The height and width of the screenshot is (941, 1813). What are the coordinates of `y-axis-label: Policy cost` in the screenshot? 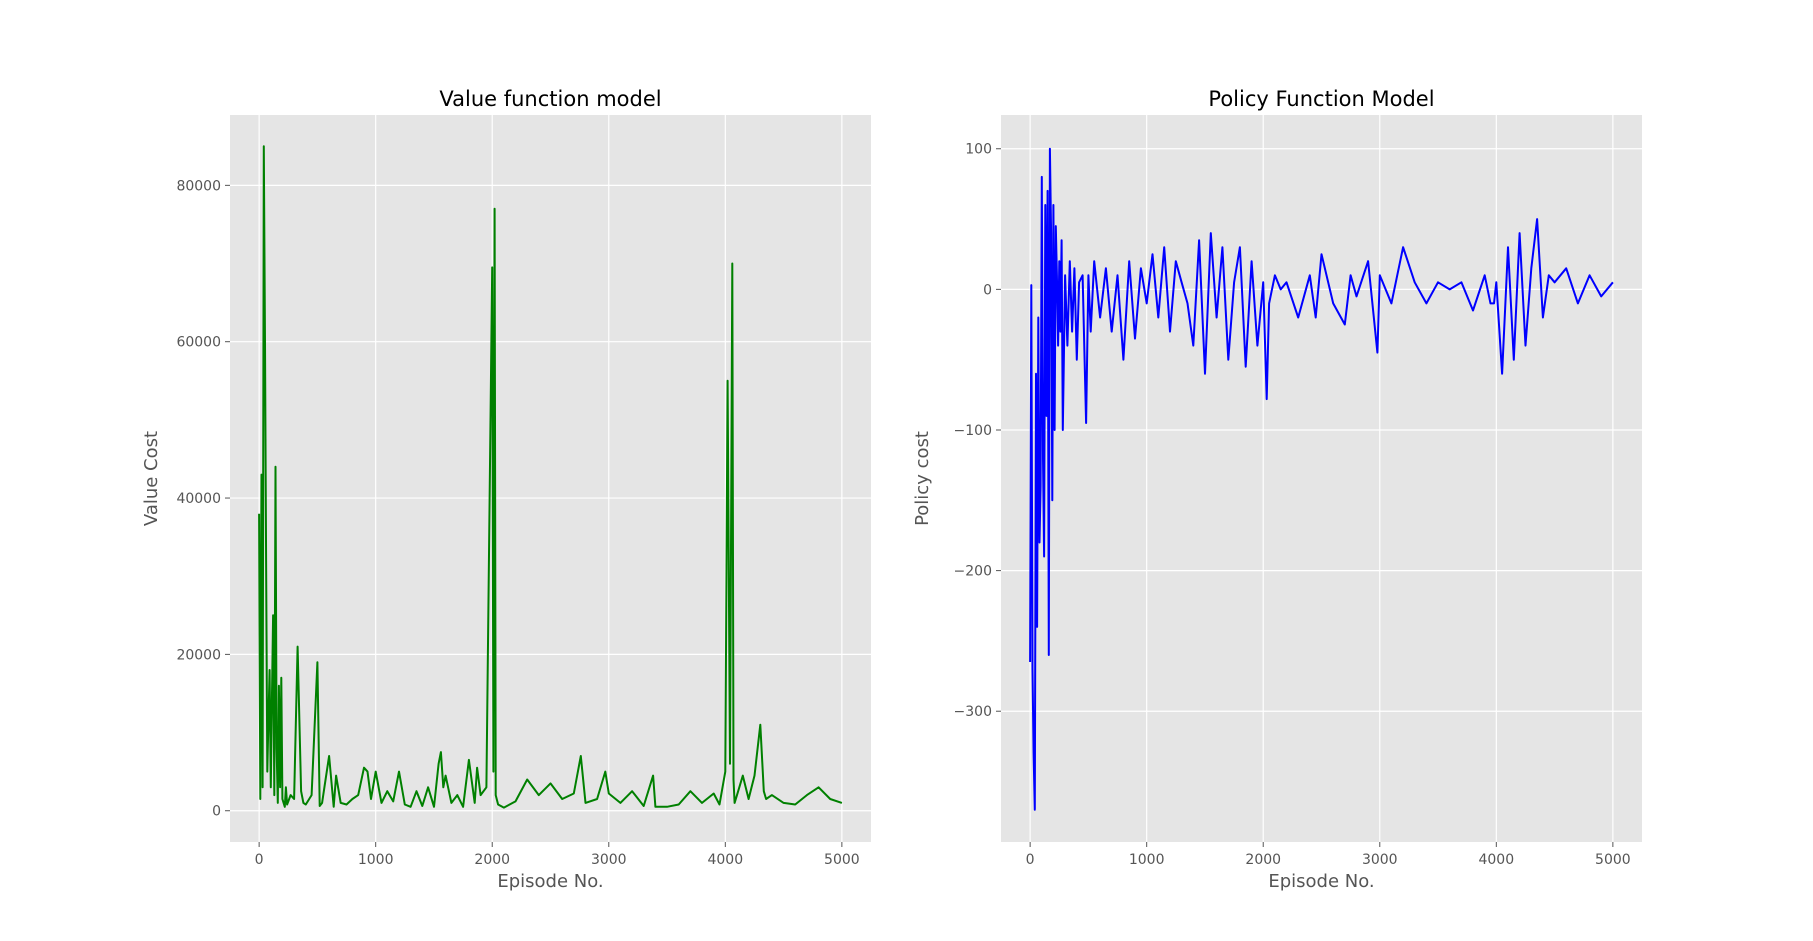 It's located at (922, 478).